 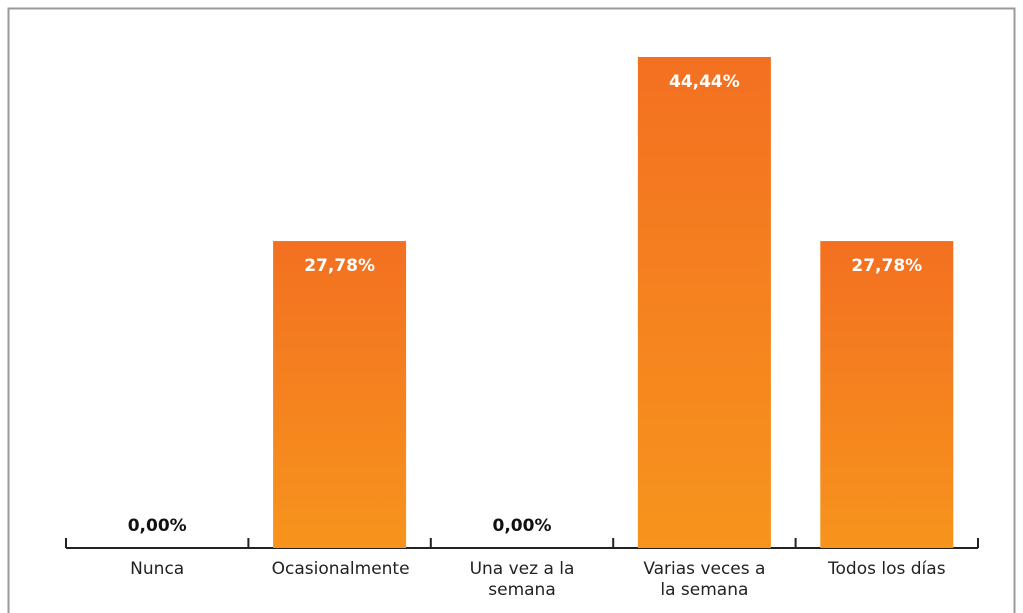 I want to click on x-tick-label: Nunca, so click(x=157, y=569).